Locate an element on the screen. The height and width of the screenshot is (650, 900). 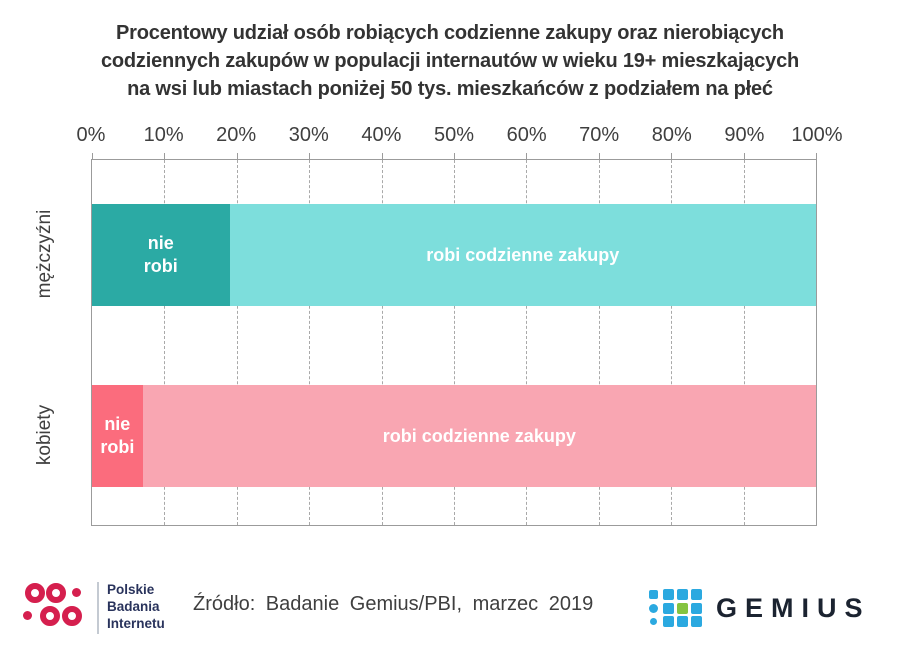
pbi-logo-text: Polskie Badania Internetu is located at coordinates (136, 606).